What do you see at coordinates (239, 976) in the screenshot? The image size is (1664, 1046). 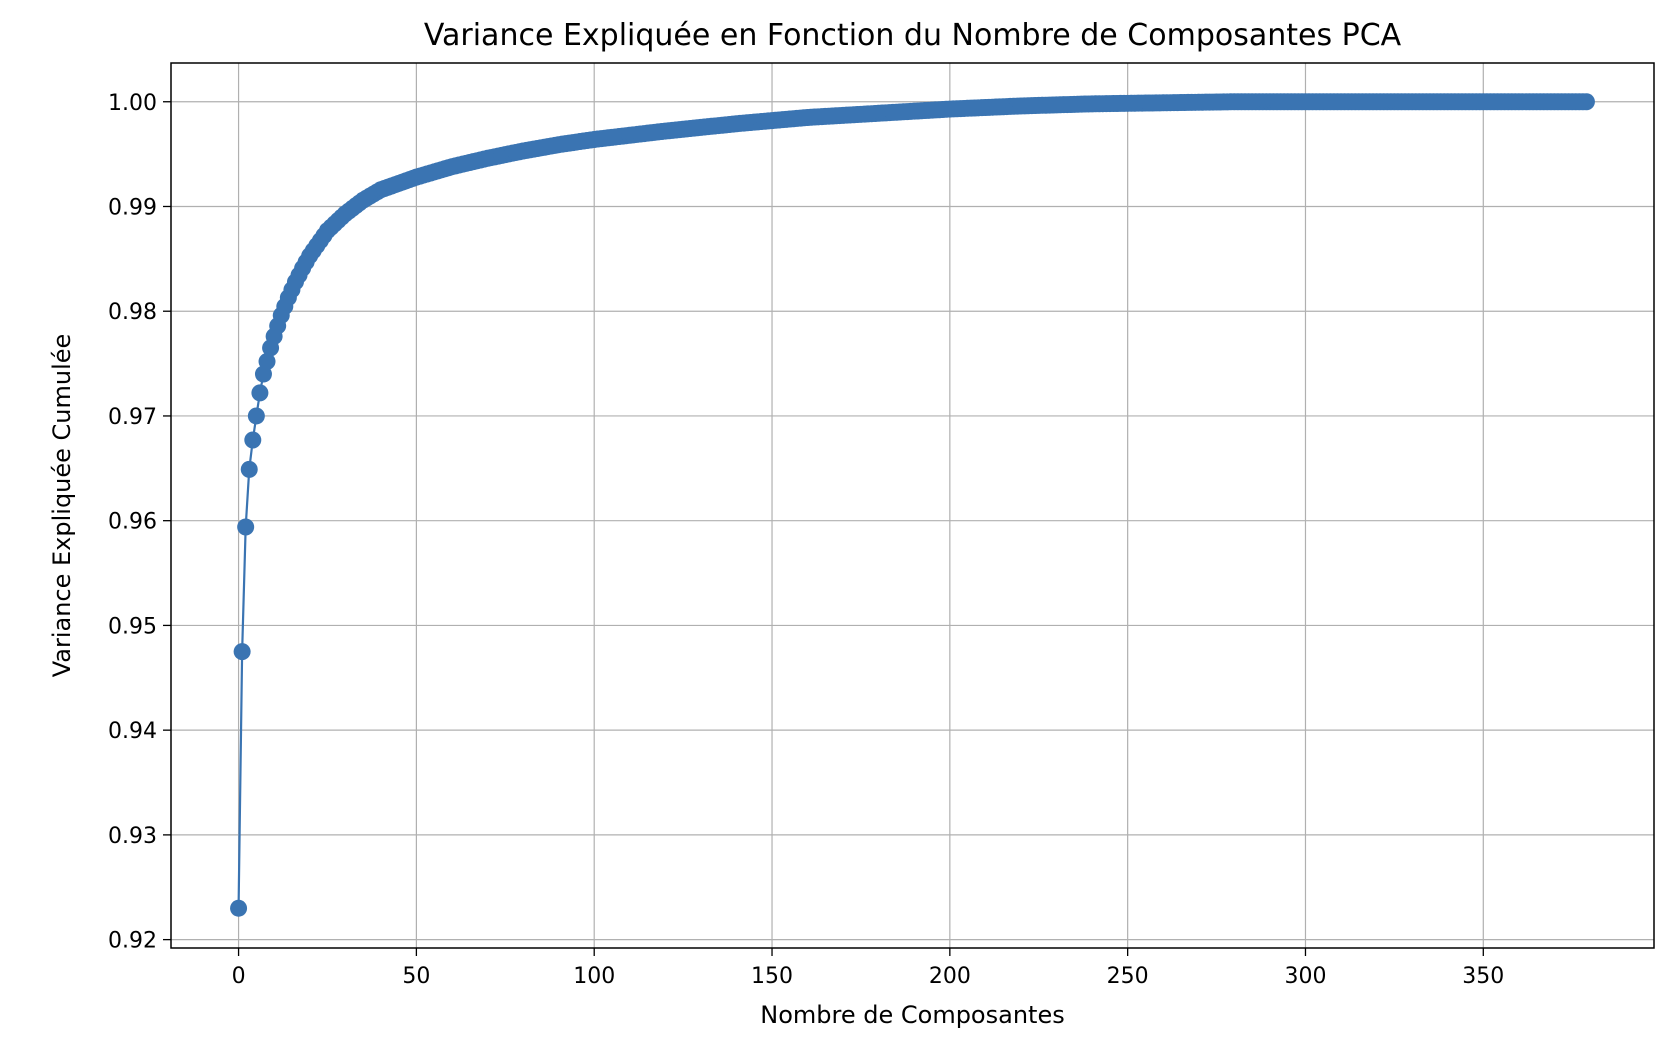 I see `x-tick-label: 0` at bounding box center [239, 976].